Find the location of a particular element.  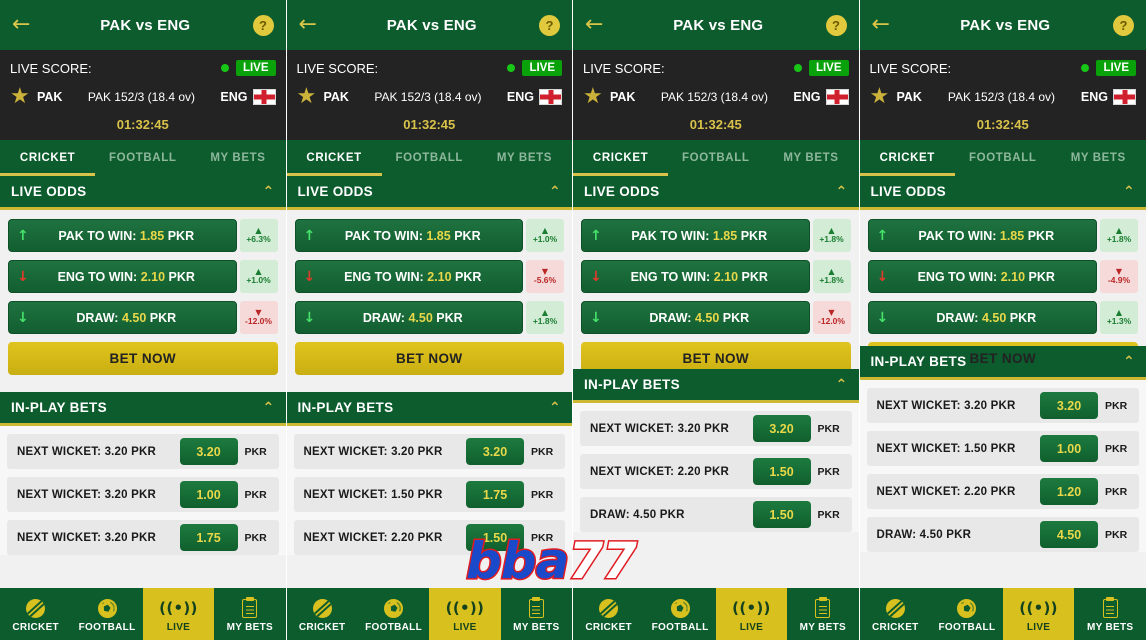

odds-row: ↓ ENG TO WIN: 2.10 PKR ▲ +1.0% is located at coordinates (143, 276).